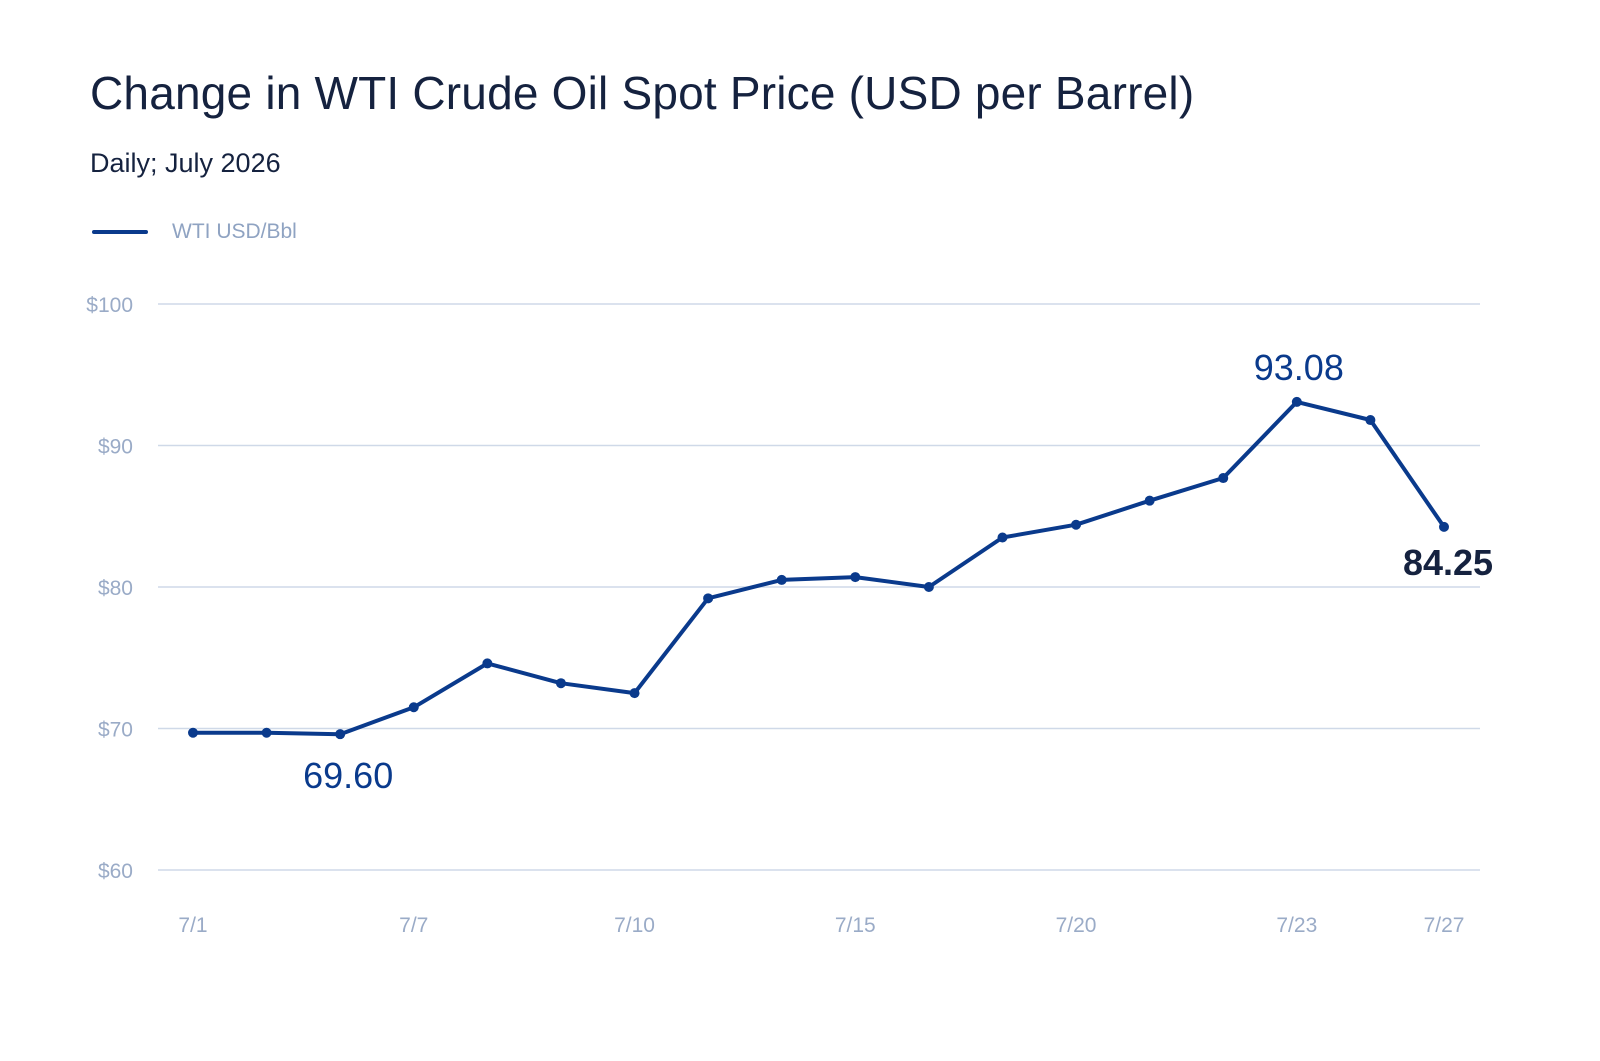 Image resolution: width=1600 pixels, height=1061 pixels. Describe the element at coordinates (115, 447) in the screenshot. I see `y-tick-label: $90` at that location.